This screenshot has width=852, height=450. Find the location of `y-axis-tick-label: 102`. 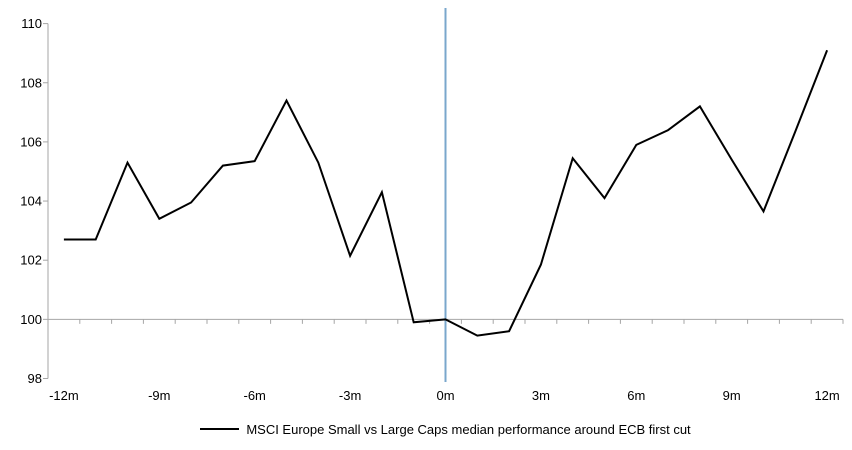

y-axis-tick-label: 102 is located at coordinates (31, 260).